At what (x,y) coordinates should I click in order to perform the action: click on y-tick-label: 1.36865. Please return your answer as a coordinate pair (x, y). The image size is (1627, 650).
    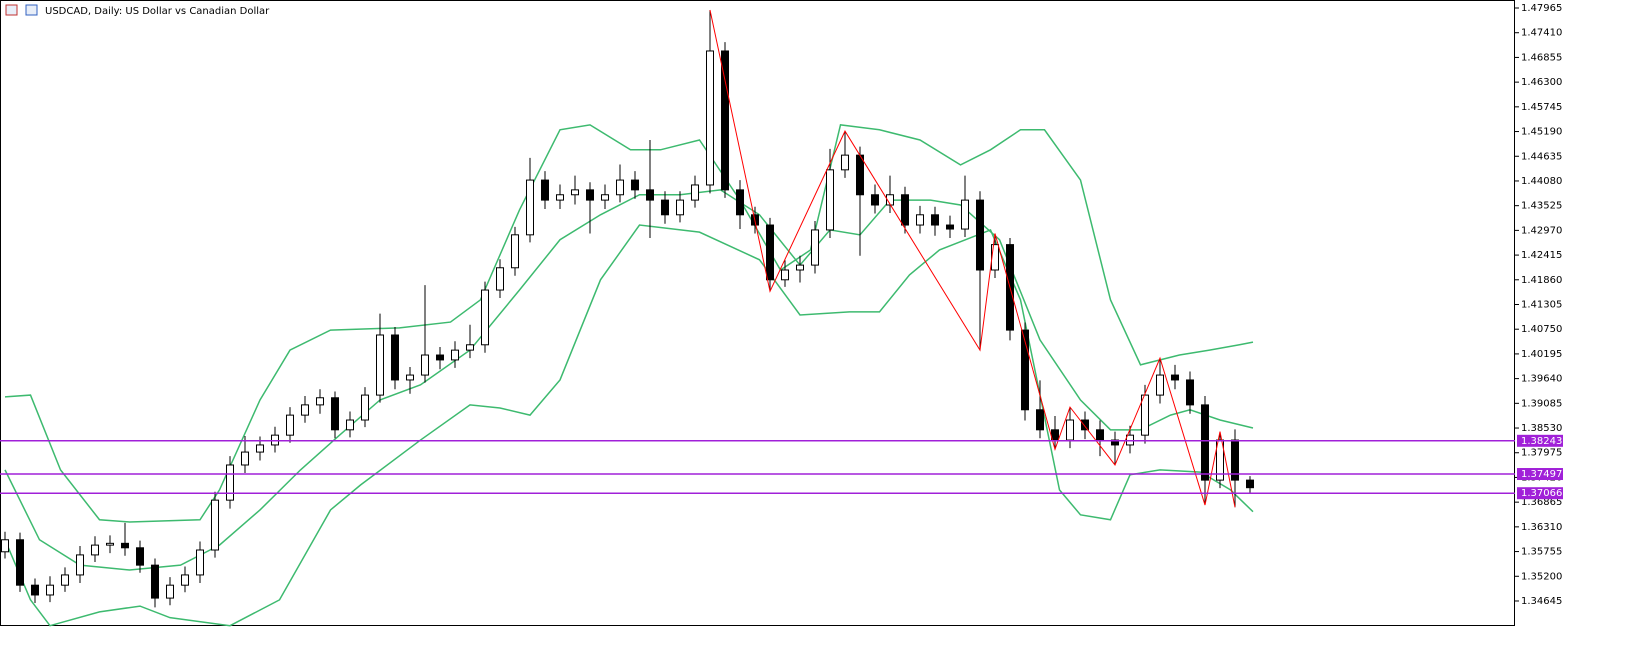
    Looking at the image, I should click on (1541, 502).